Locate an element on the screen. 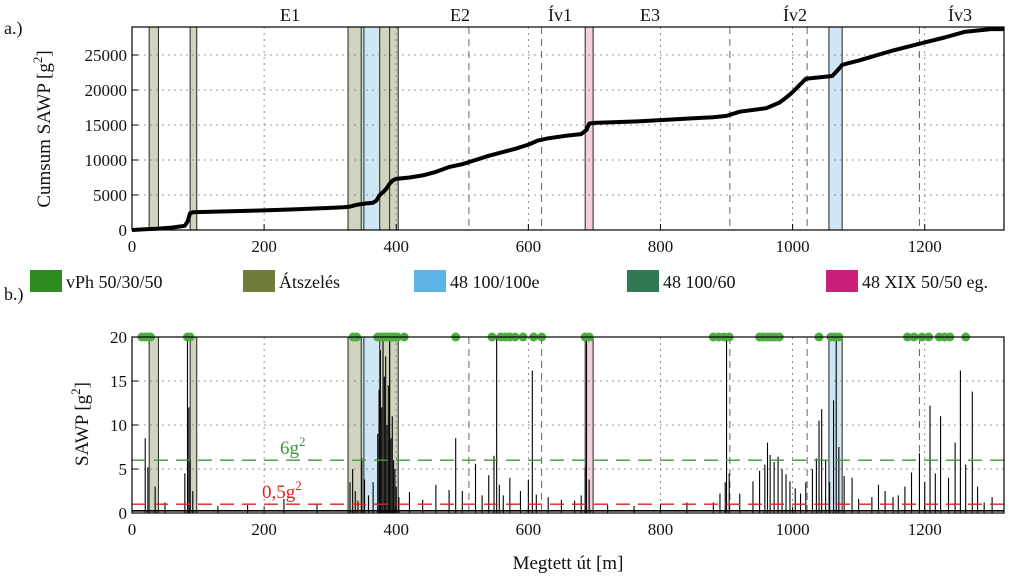 This screenshot has height=579, width=1024. segment-label: E2 is located at coordinates (460, 15).